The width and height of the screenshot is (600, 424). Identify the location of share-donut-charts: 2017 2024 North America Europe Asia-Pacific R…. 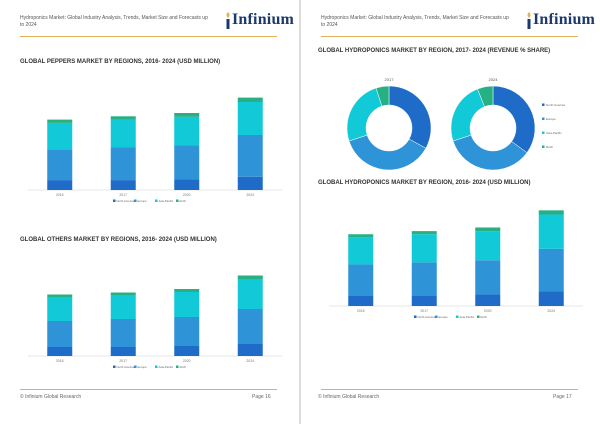
(455, 124).